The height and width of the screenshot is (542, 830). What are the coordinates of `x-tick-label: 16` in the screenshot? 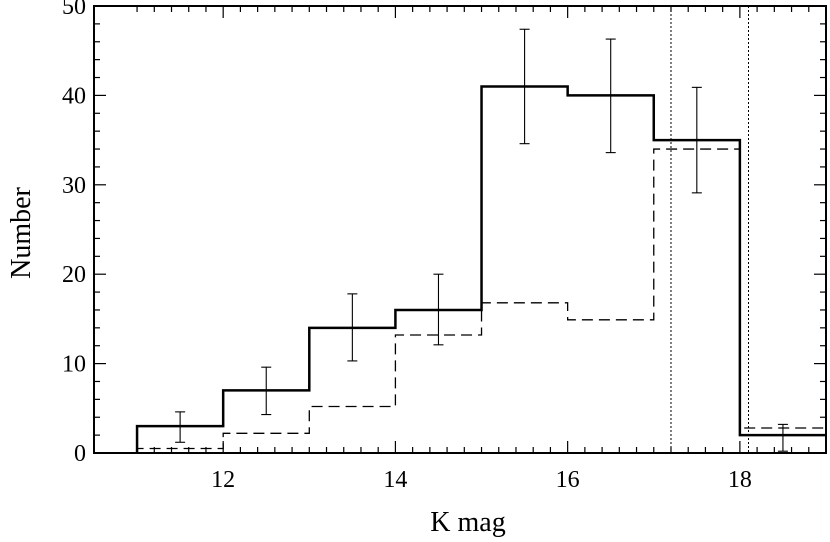 It's located at (568, 480).